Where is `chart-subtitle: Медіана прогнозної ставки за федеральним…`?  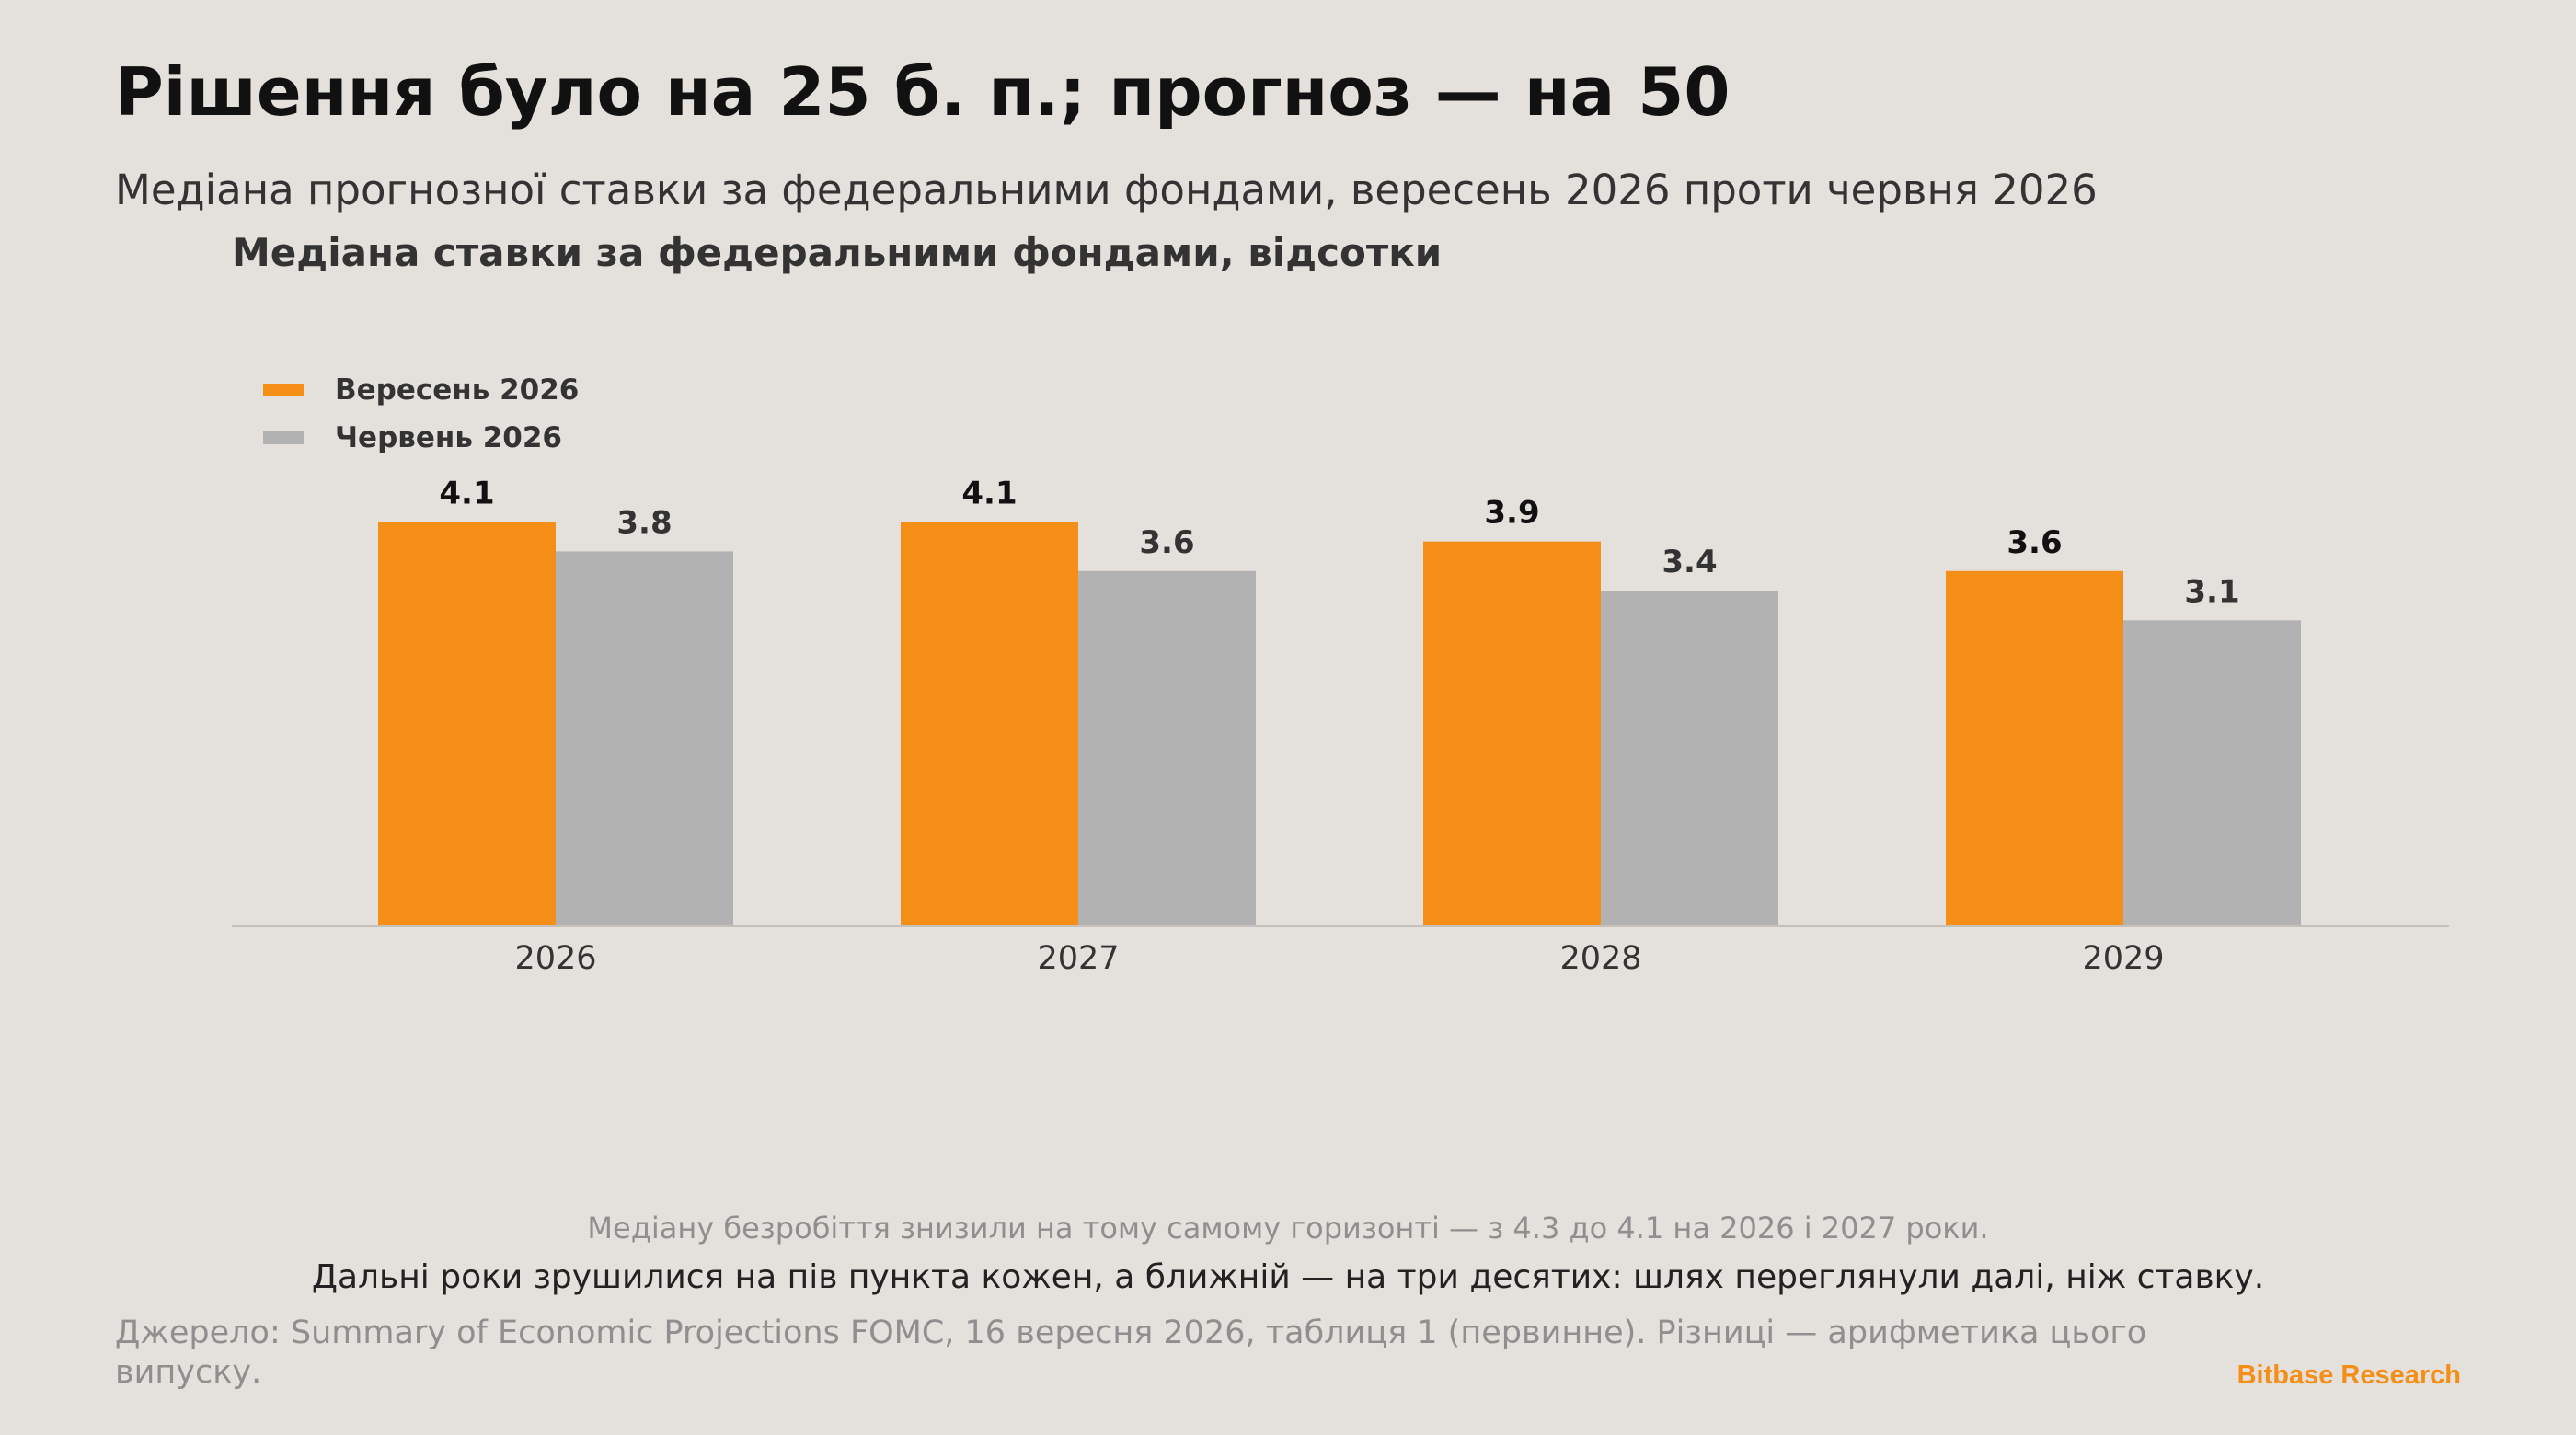 chart-subtitle: Медіана прогнозної ставки за федеральним… is located at coordinates (1106, 190).